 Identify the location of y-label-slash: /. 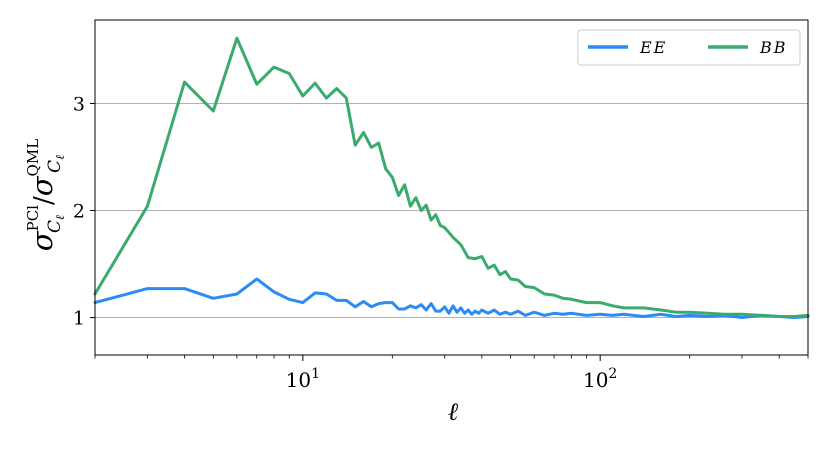
(44, 200).